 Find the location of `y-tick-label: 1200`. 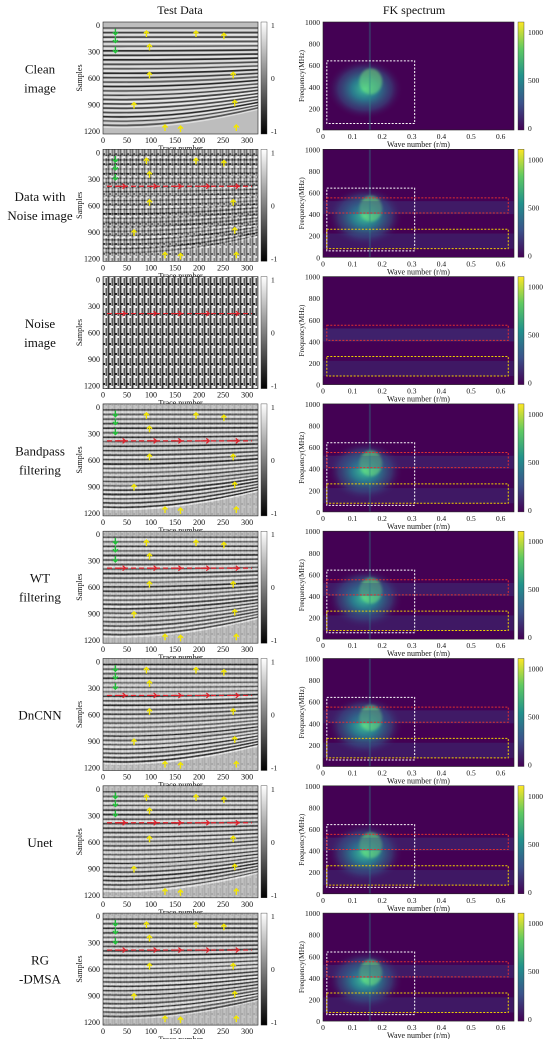

y-tick-label: 1200 is located at coordinates (92, 768).